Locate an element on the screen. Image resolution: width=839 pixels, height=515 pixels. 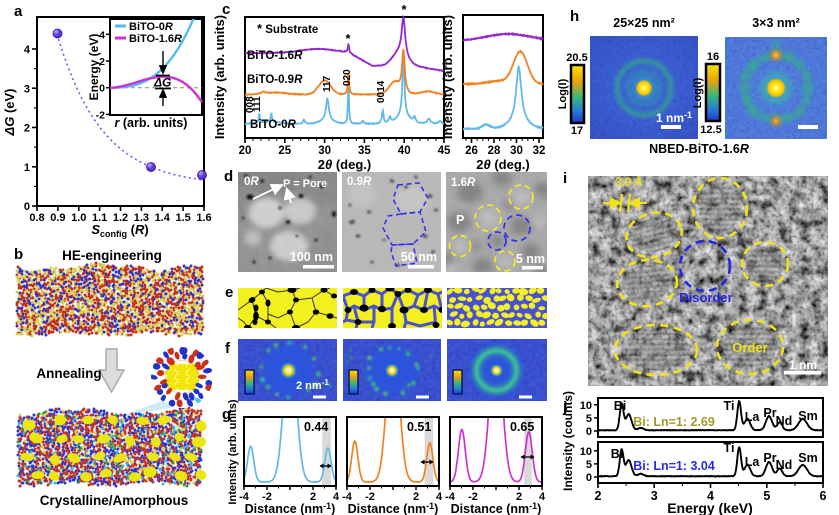
svg-text: HE-engineering is located at coordinates (112, 255).